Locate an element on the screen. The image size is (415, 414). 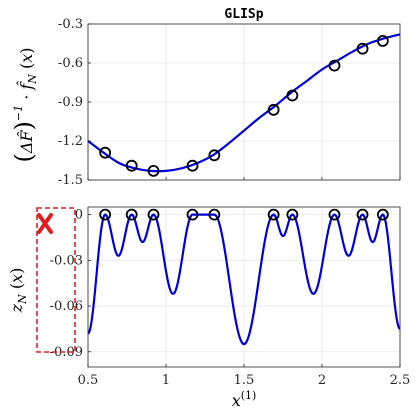
top-ylabel: (ΔF̂)−1 · f̂N (x) is located at coordinates (24, 104).